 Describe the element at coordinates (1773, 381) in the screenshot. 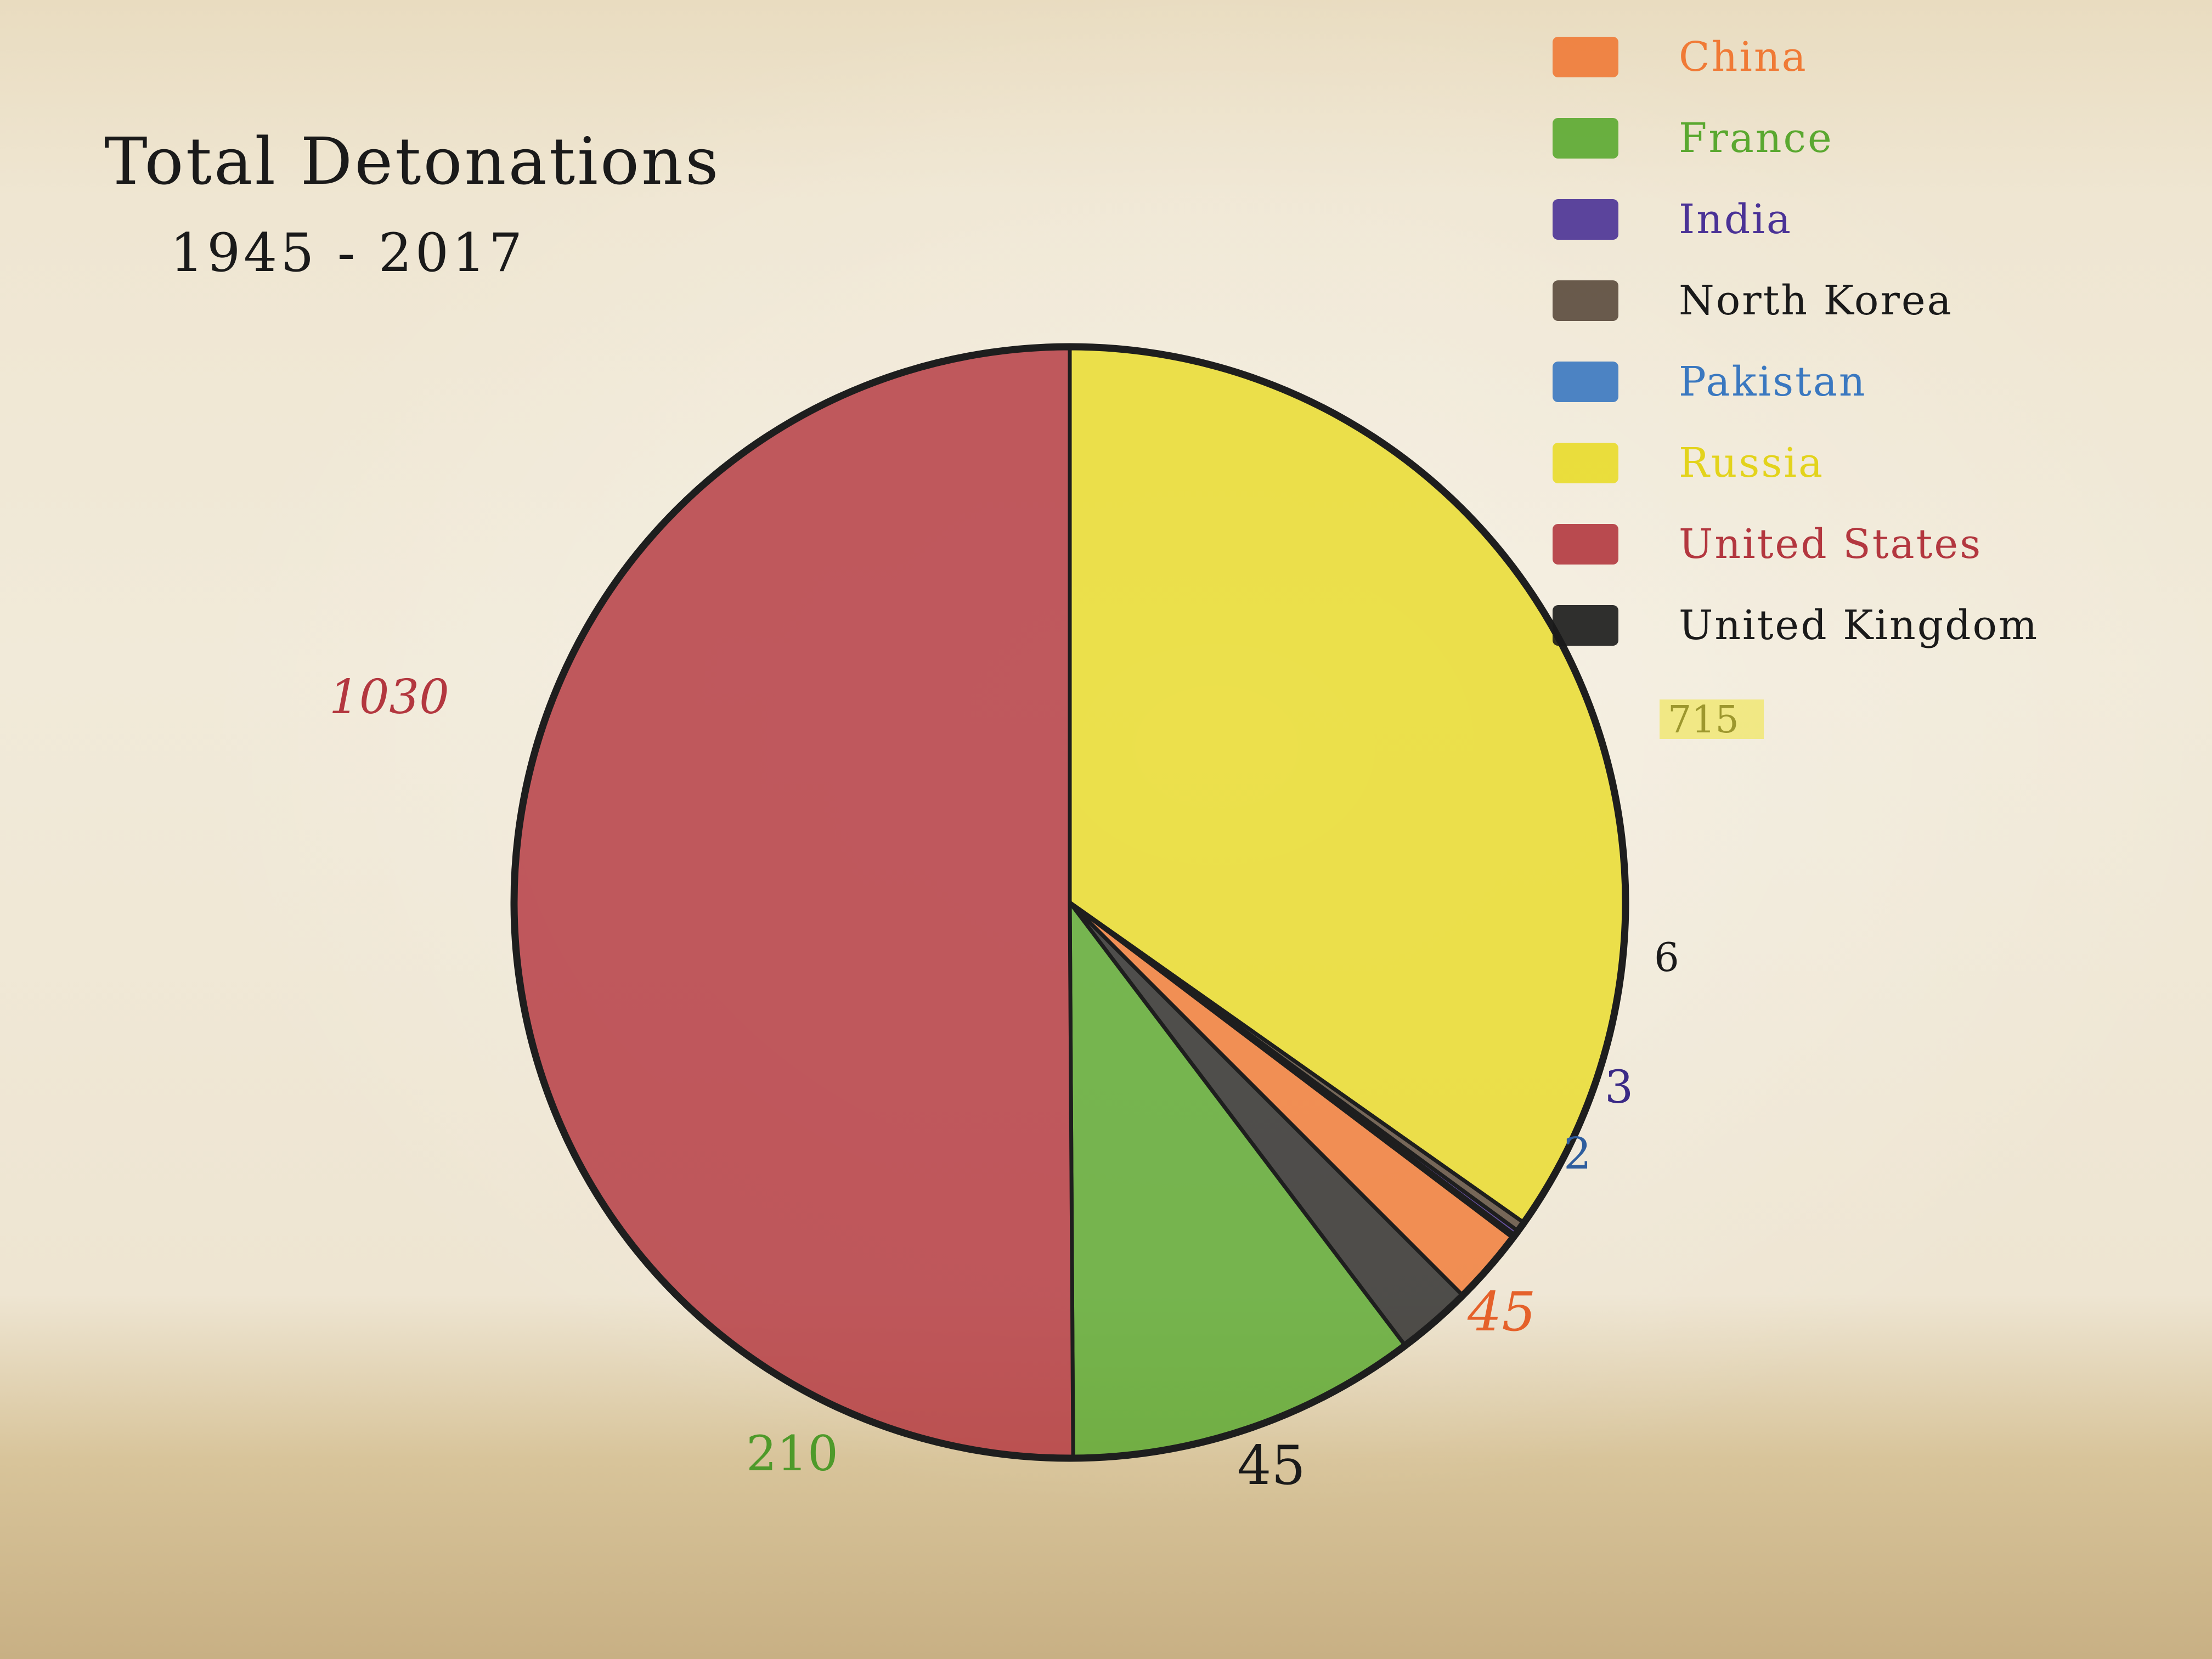

I see `legend-label-pakistan: Pakistan` at that location.